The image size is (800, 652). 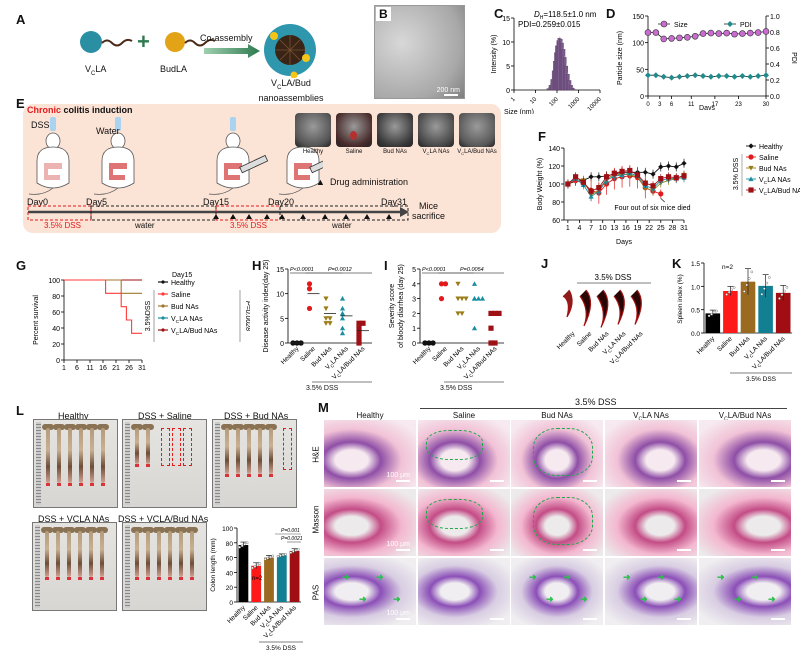 I want to click on y-tick-label: 10, so click(x=506, y=43).